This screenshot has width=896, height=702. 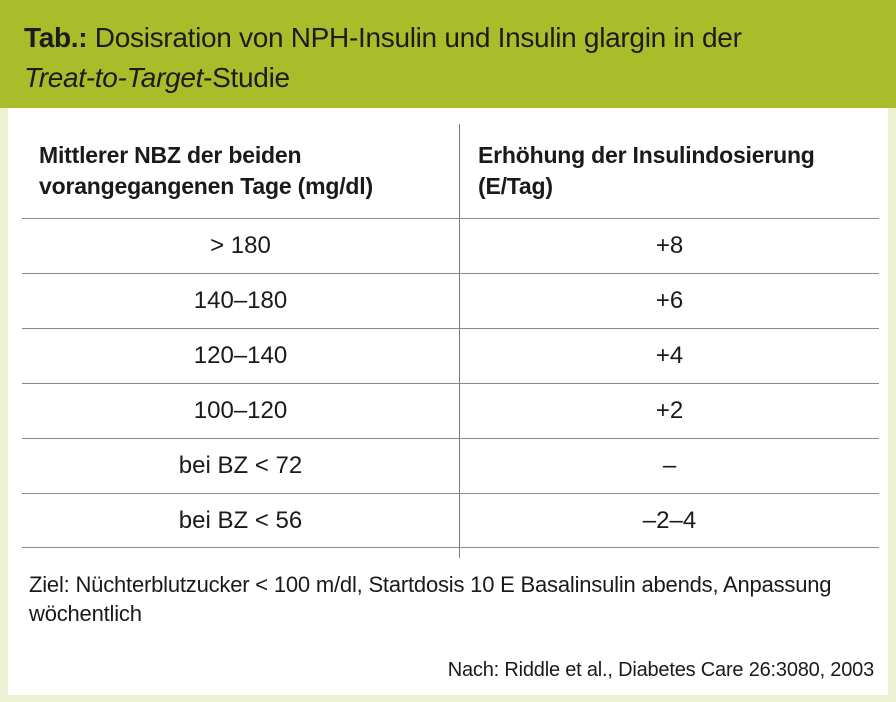 I want to click on caption-title-line2-rest: -Studie, so click(x=246, y=77).